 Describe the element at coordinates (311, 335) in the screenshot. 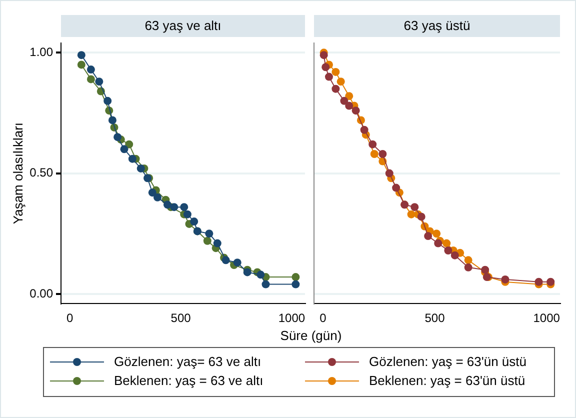

I see `x-axis-title: Süre (gün)` at that location.